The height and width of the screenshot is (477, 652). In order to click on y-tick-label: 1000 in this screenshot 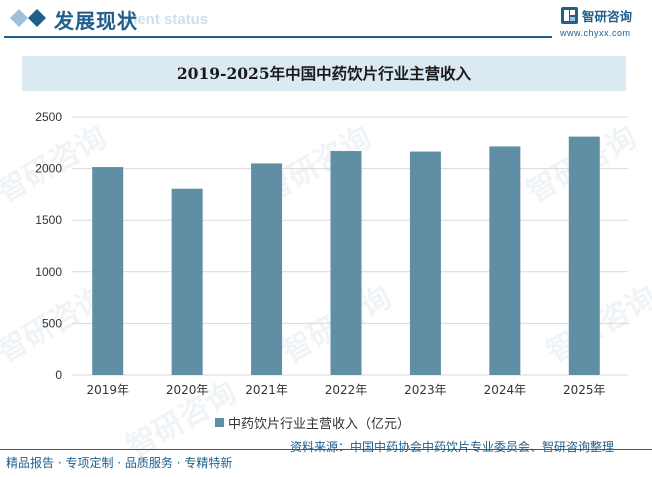, I will do `click(48, 272)`.